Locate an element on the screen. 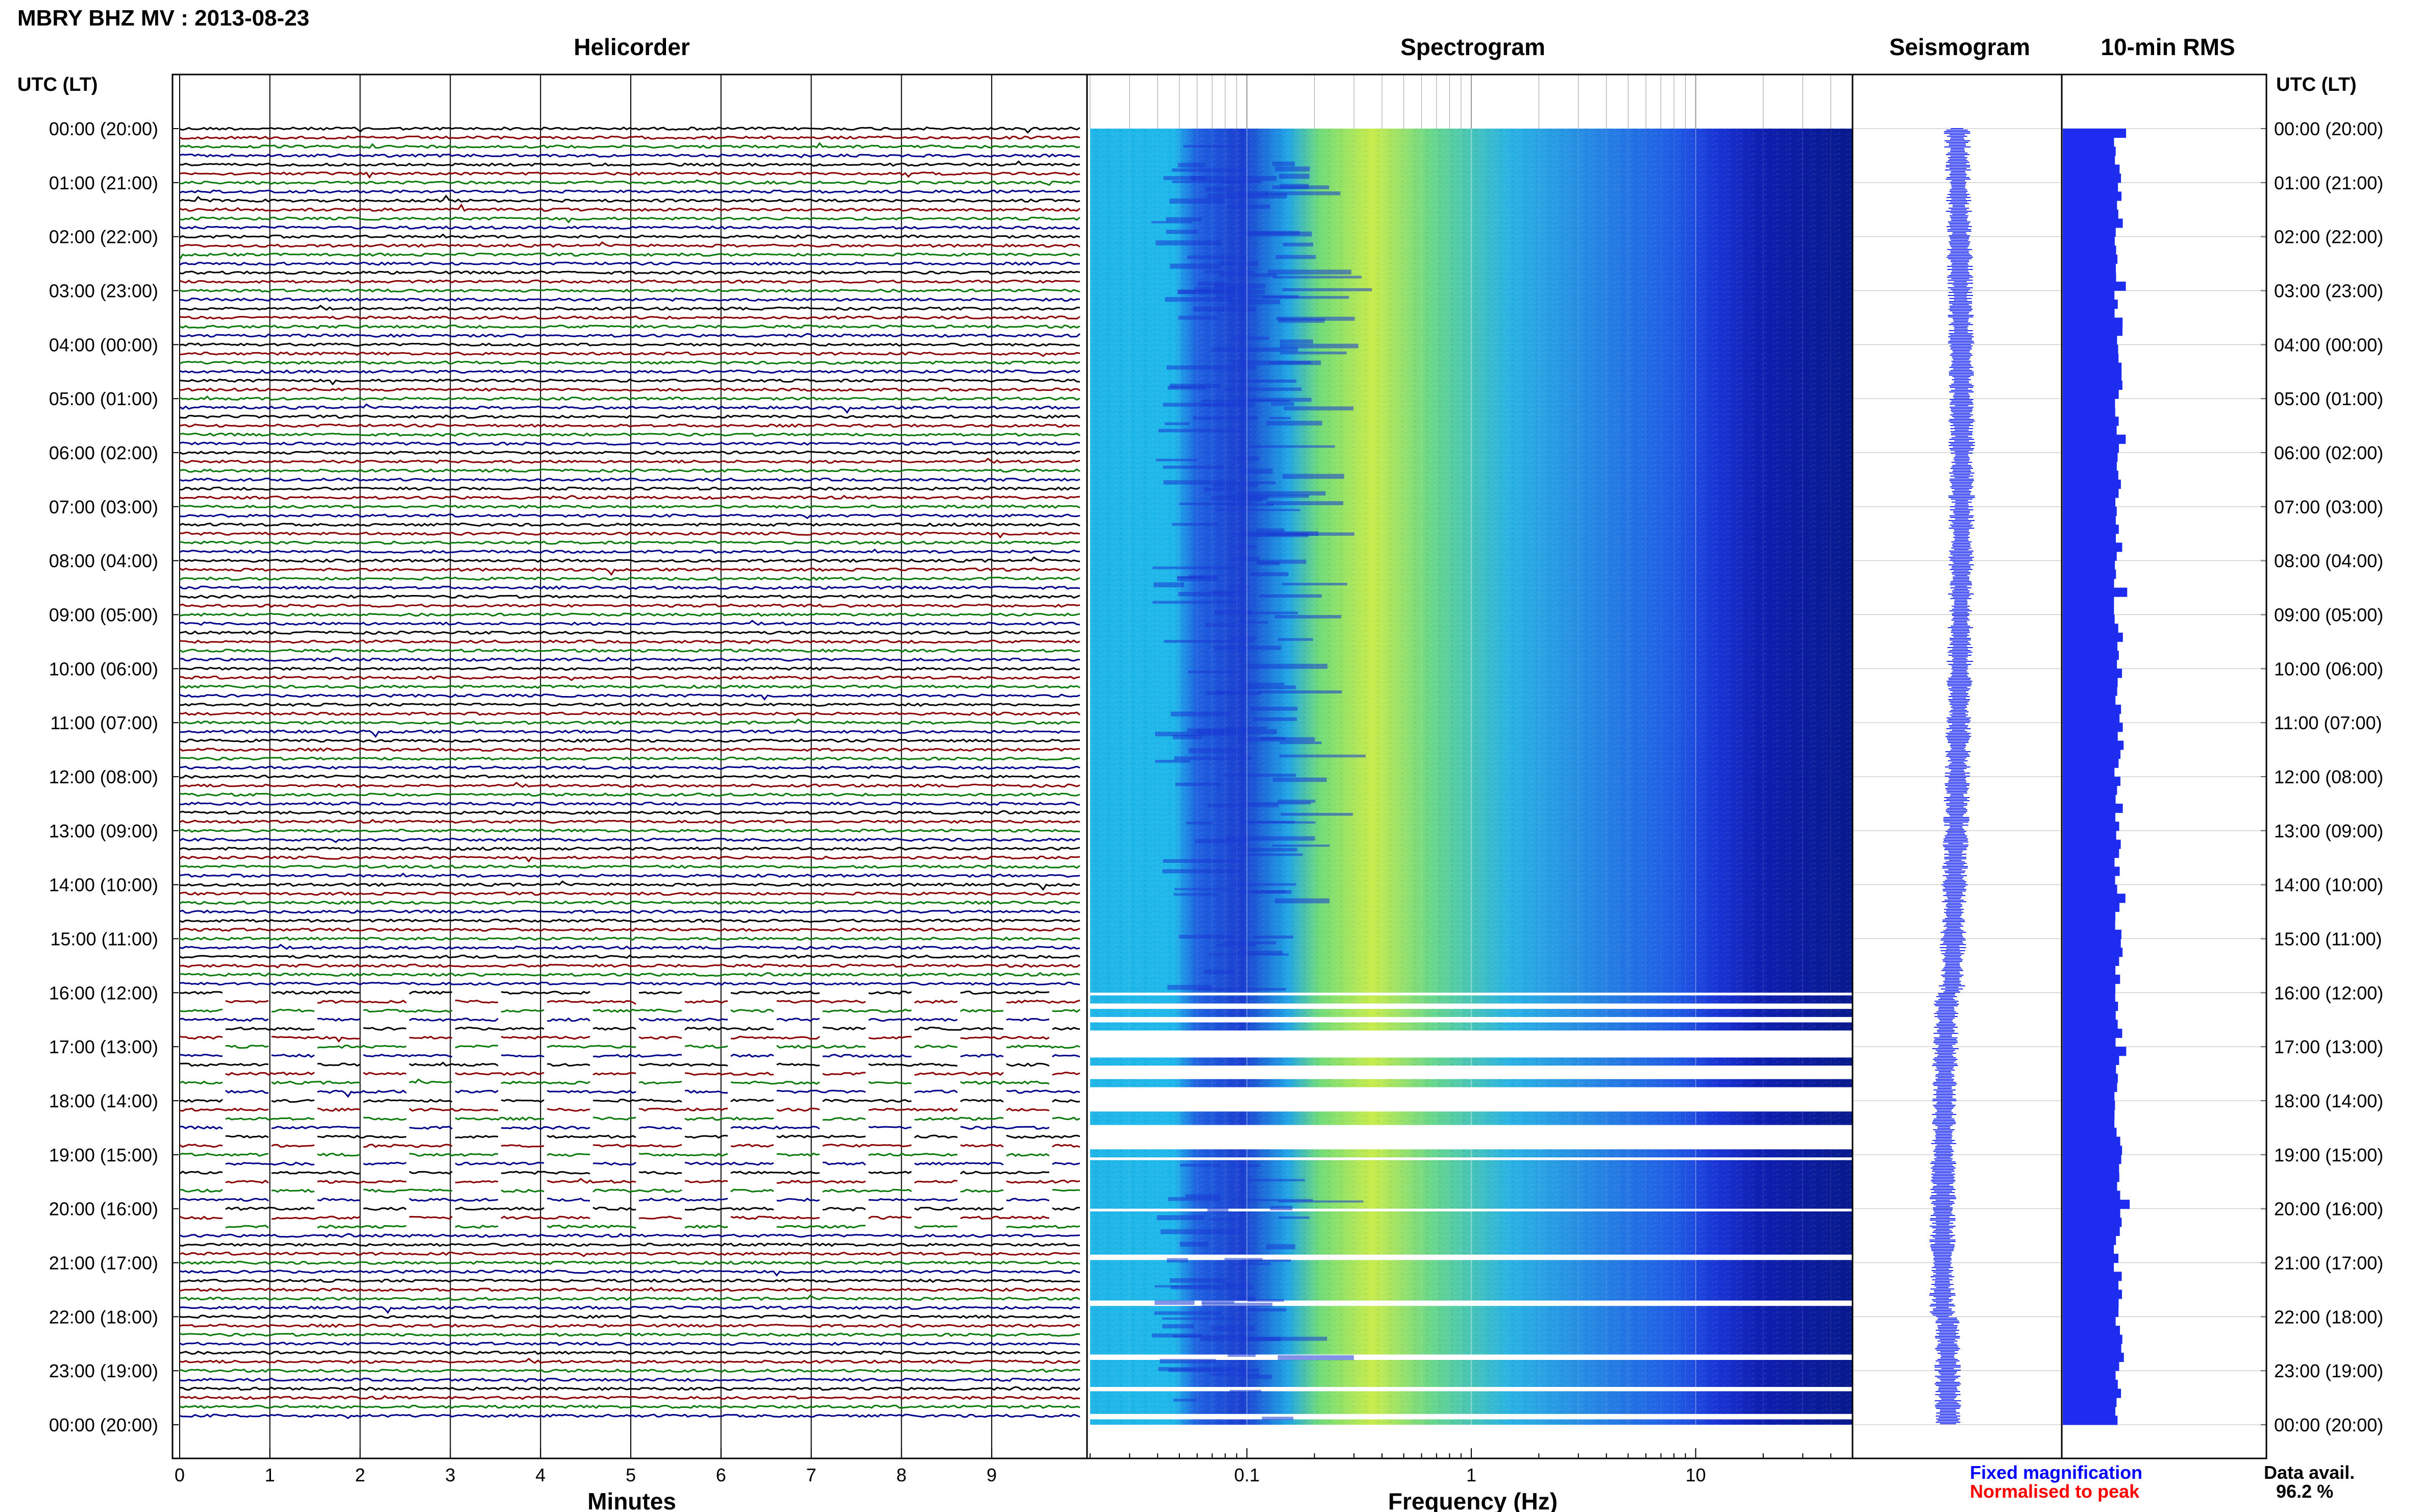  seismogram-trace is located at coordinates (1952, 776).